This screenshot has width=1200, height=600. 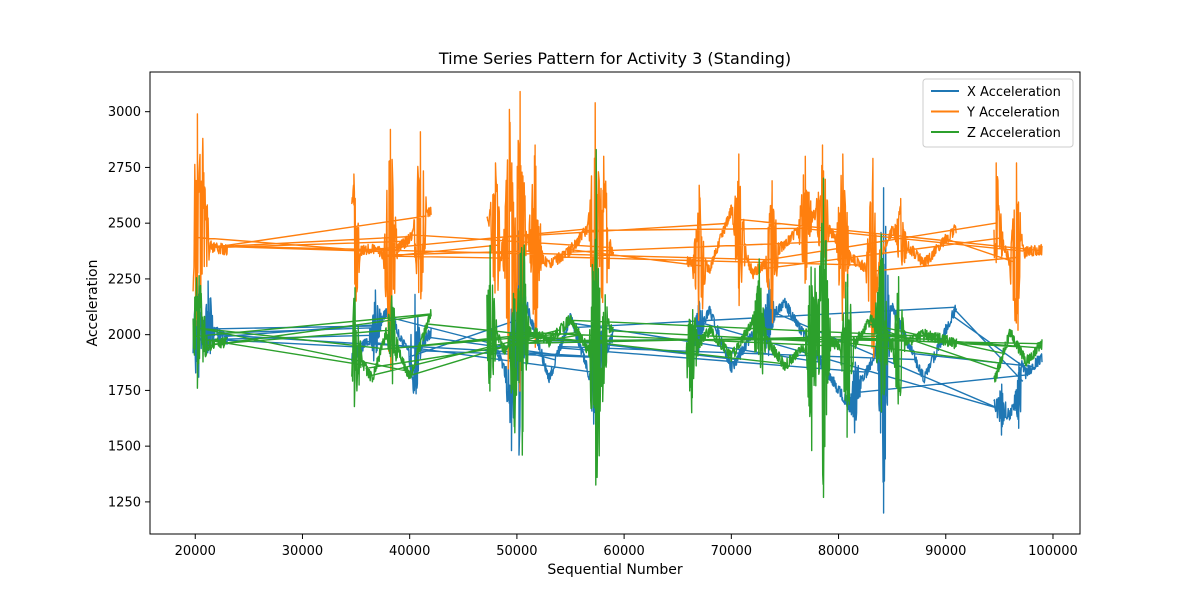 I want to click on y-tick-label: 2000, so click(x=124, y=335).